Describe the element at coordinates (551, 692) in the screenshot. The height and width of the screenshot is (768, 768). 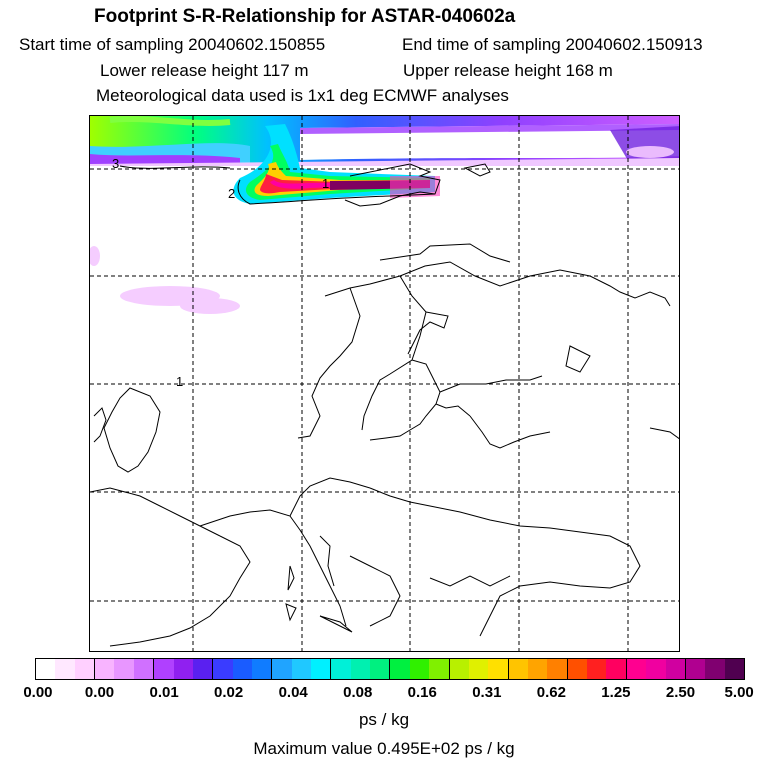
I see `colorbar-tick-label: 0.62` at that location.